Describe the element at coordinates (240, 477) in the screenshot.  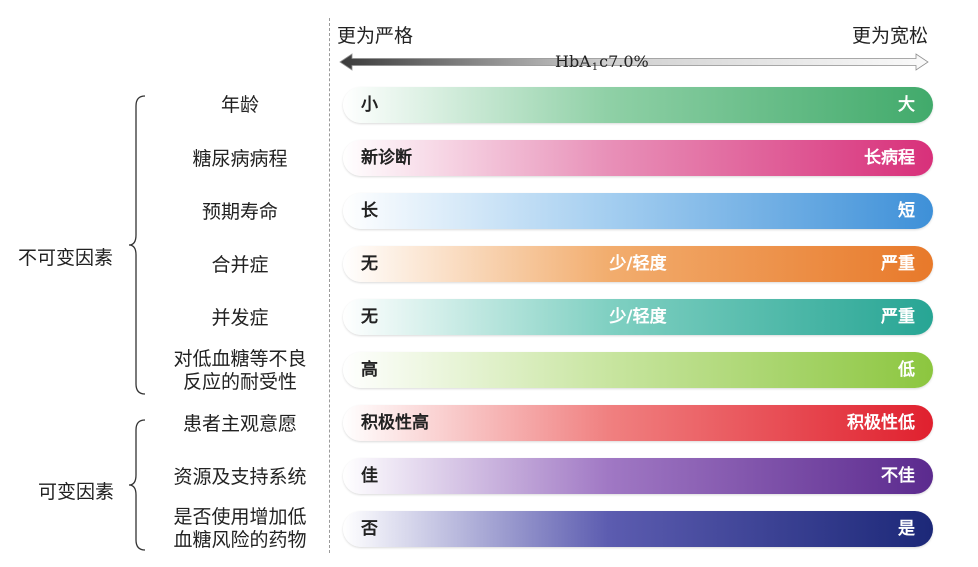
I see `factor-label-resources-support: 资源及支持系统` at that location.